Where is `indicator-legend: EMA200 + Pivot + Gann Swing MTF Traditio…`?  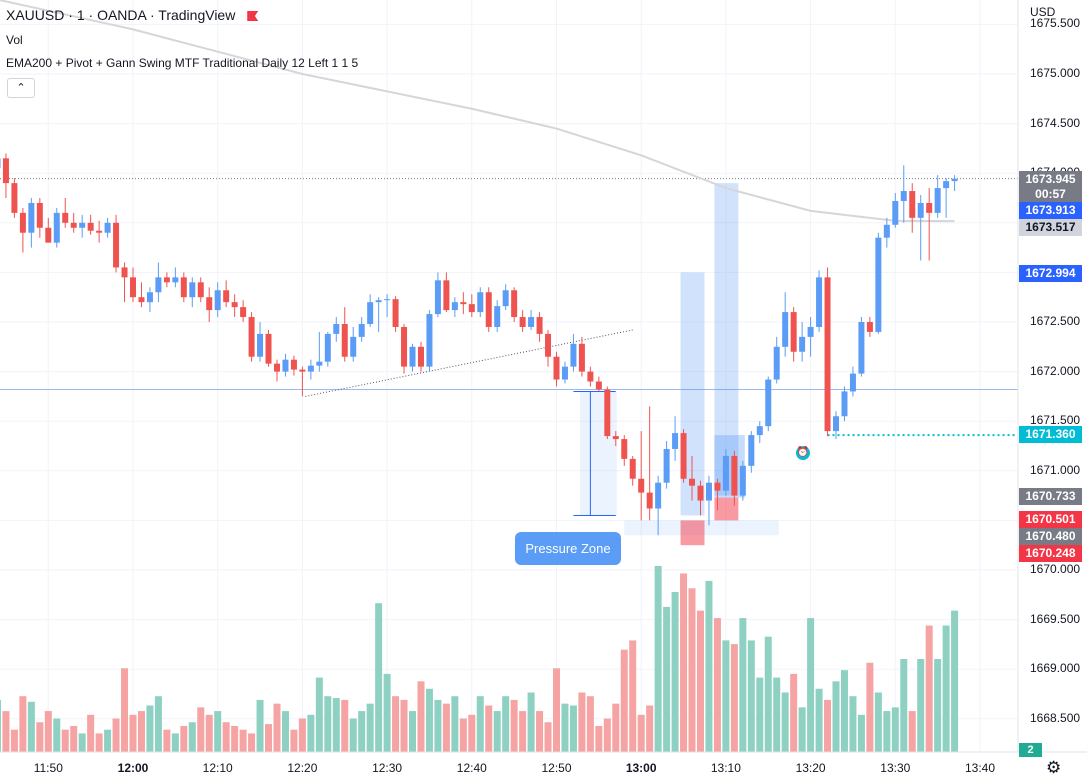
indicator-legend: EMA200 + Pivot + Gann Swing MTF Traditio… is located at coordinates (182, 63).